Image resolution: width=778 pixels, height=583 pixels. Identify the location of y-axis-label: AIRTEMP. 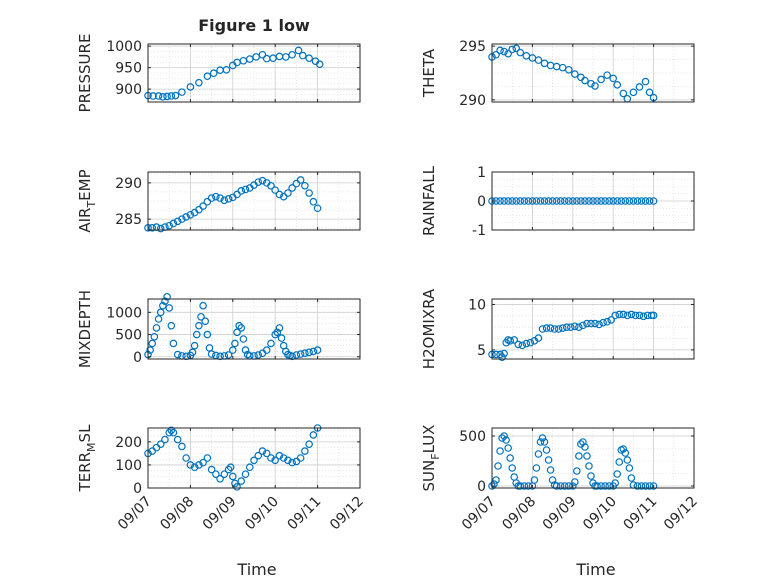
(87, 200).